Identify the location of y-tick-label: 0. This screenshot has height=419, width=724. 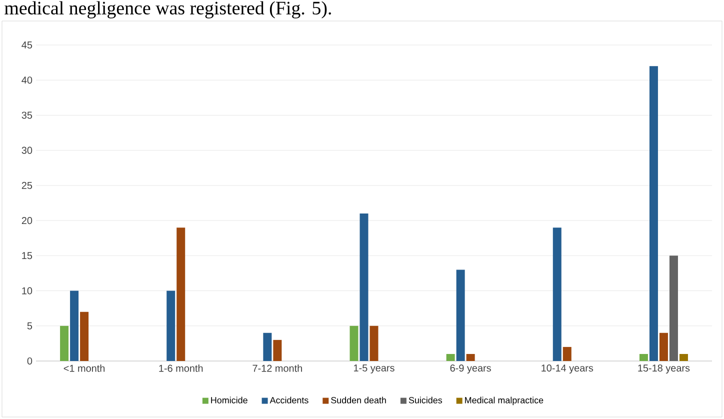
(29, 361).